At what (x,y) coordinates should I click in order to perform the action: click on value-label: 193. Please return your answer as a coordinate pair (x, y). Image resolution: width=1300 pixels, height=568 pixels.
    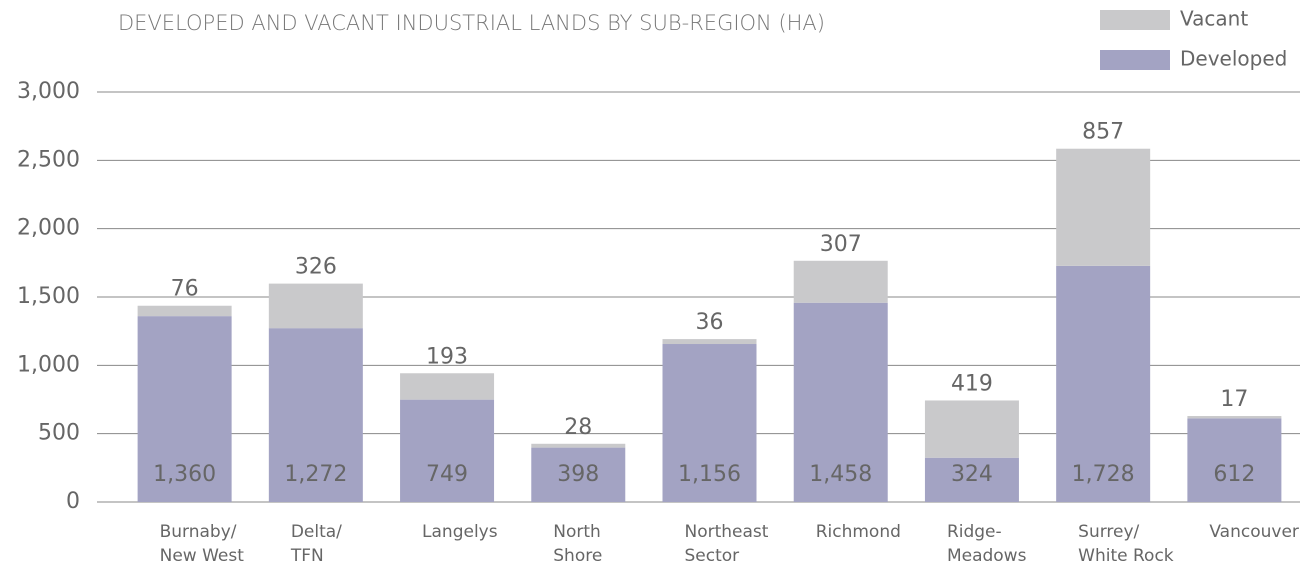
    Looking at the image, I should click on (447, 356).